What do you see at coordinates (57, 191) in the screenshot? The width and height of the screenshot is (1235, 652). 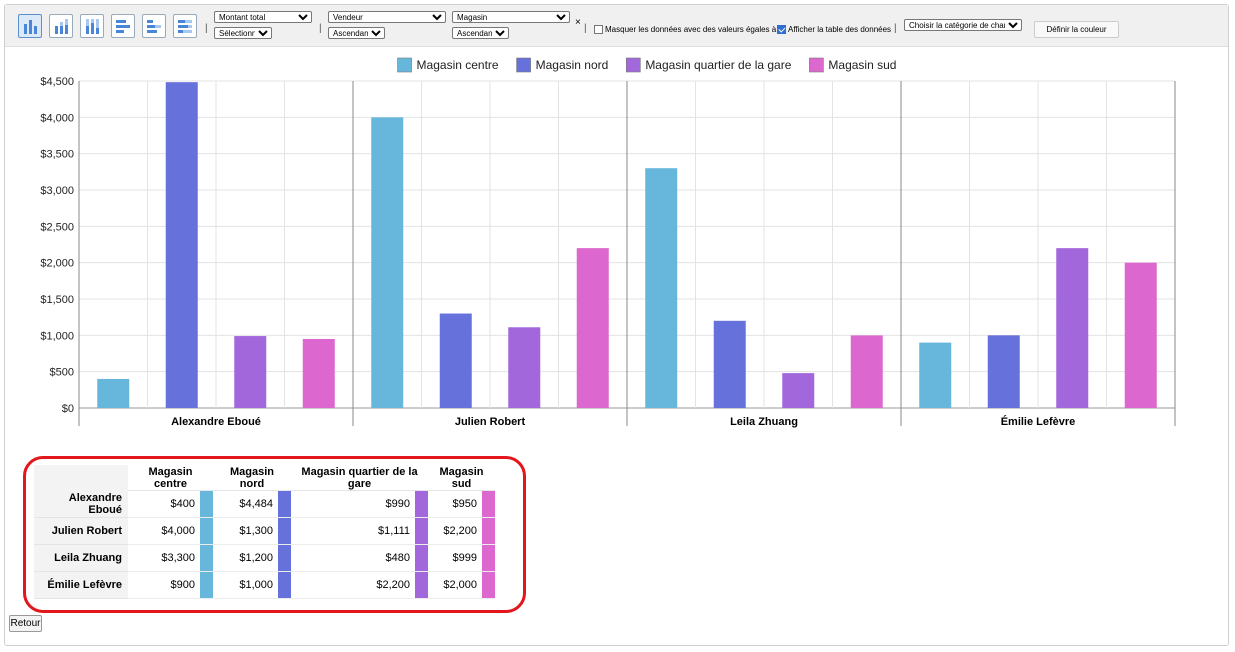 I see `y-tick-label: $3,000` at bounding box center [57, 191].